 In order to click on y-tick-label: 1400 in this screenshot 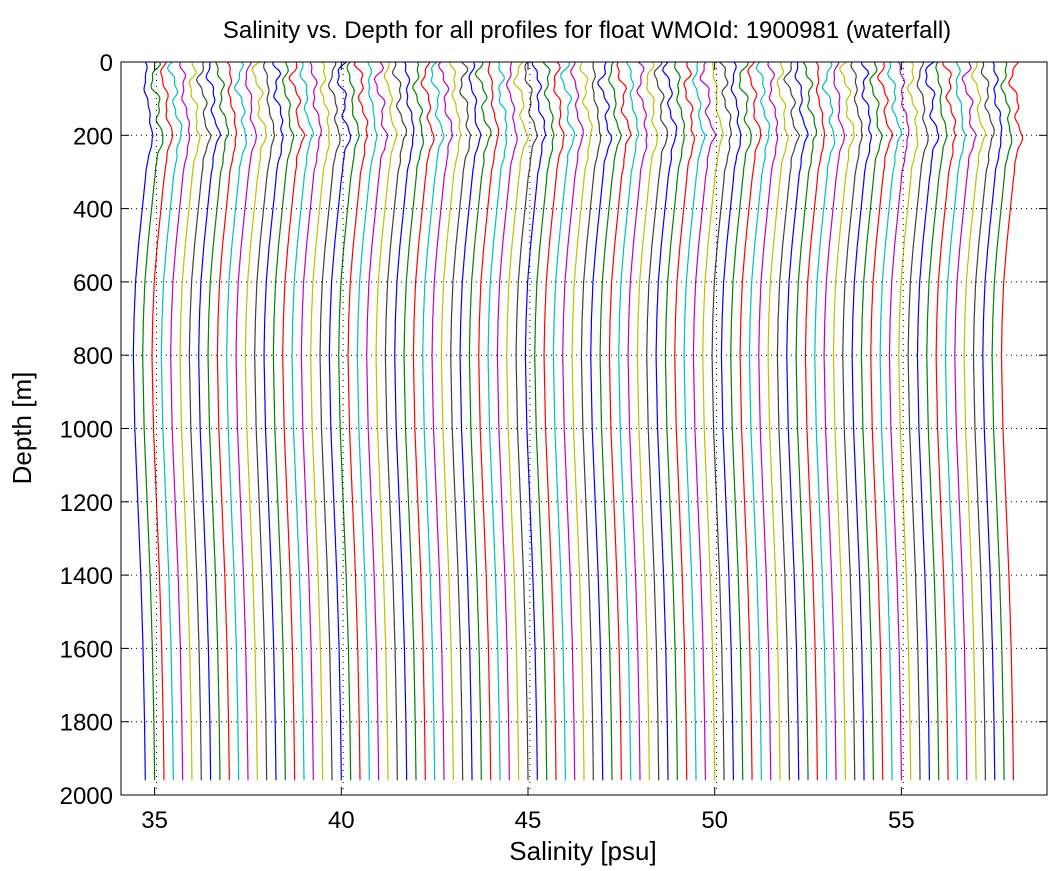, I will do `click(86, 576)`.